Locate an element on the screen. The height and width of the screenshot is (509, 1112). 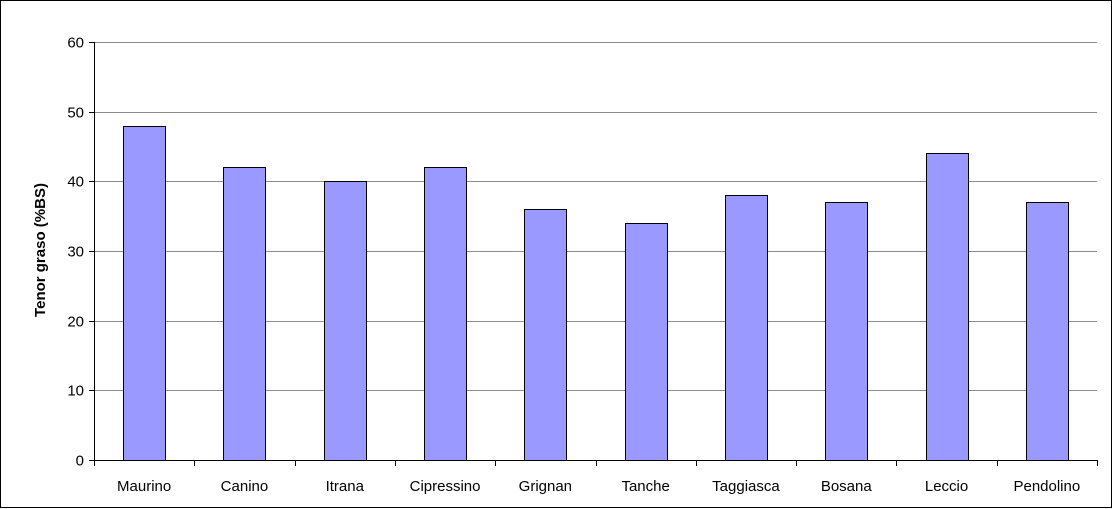
bar-leccio is located at coordinates (947, 307).